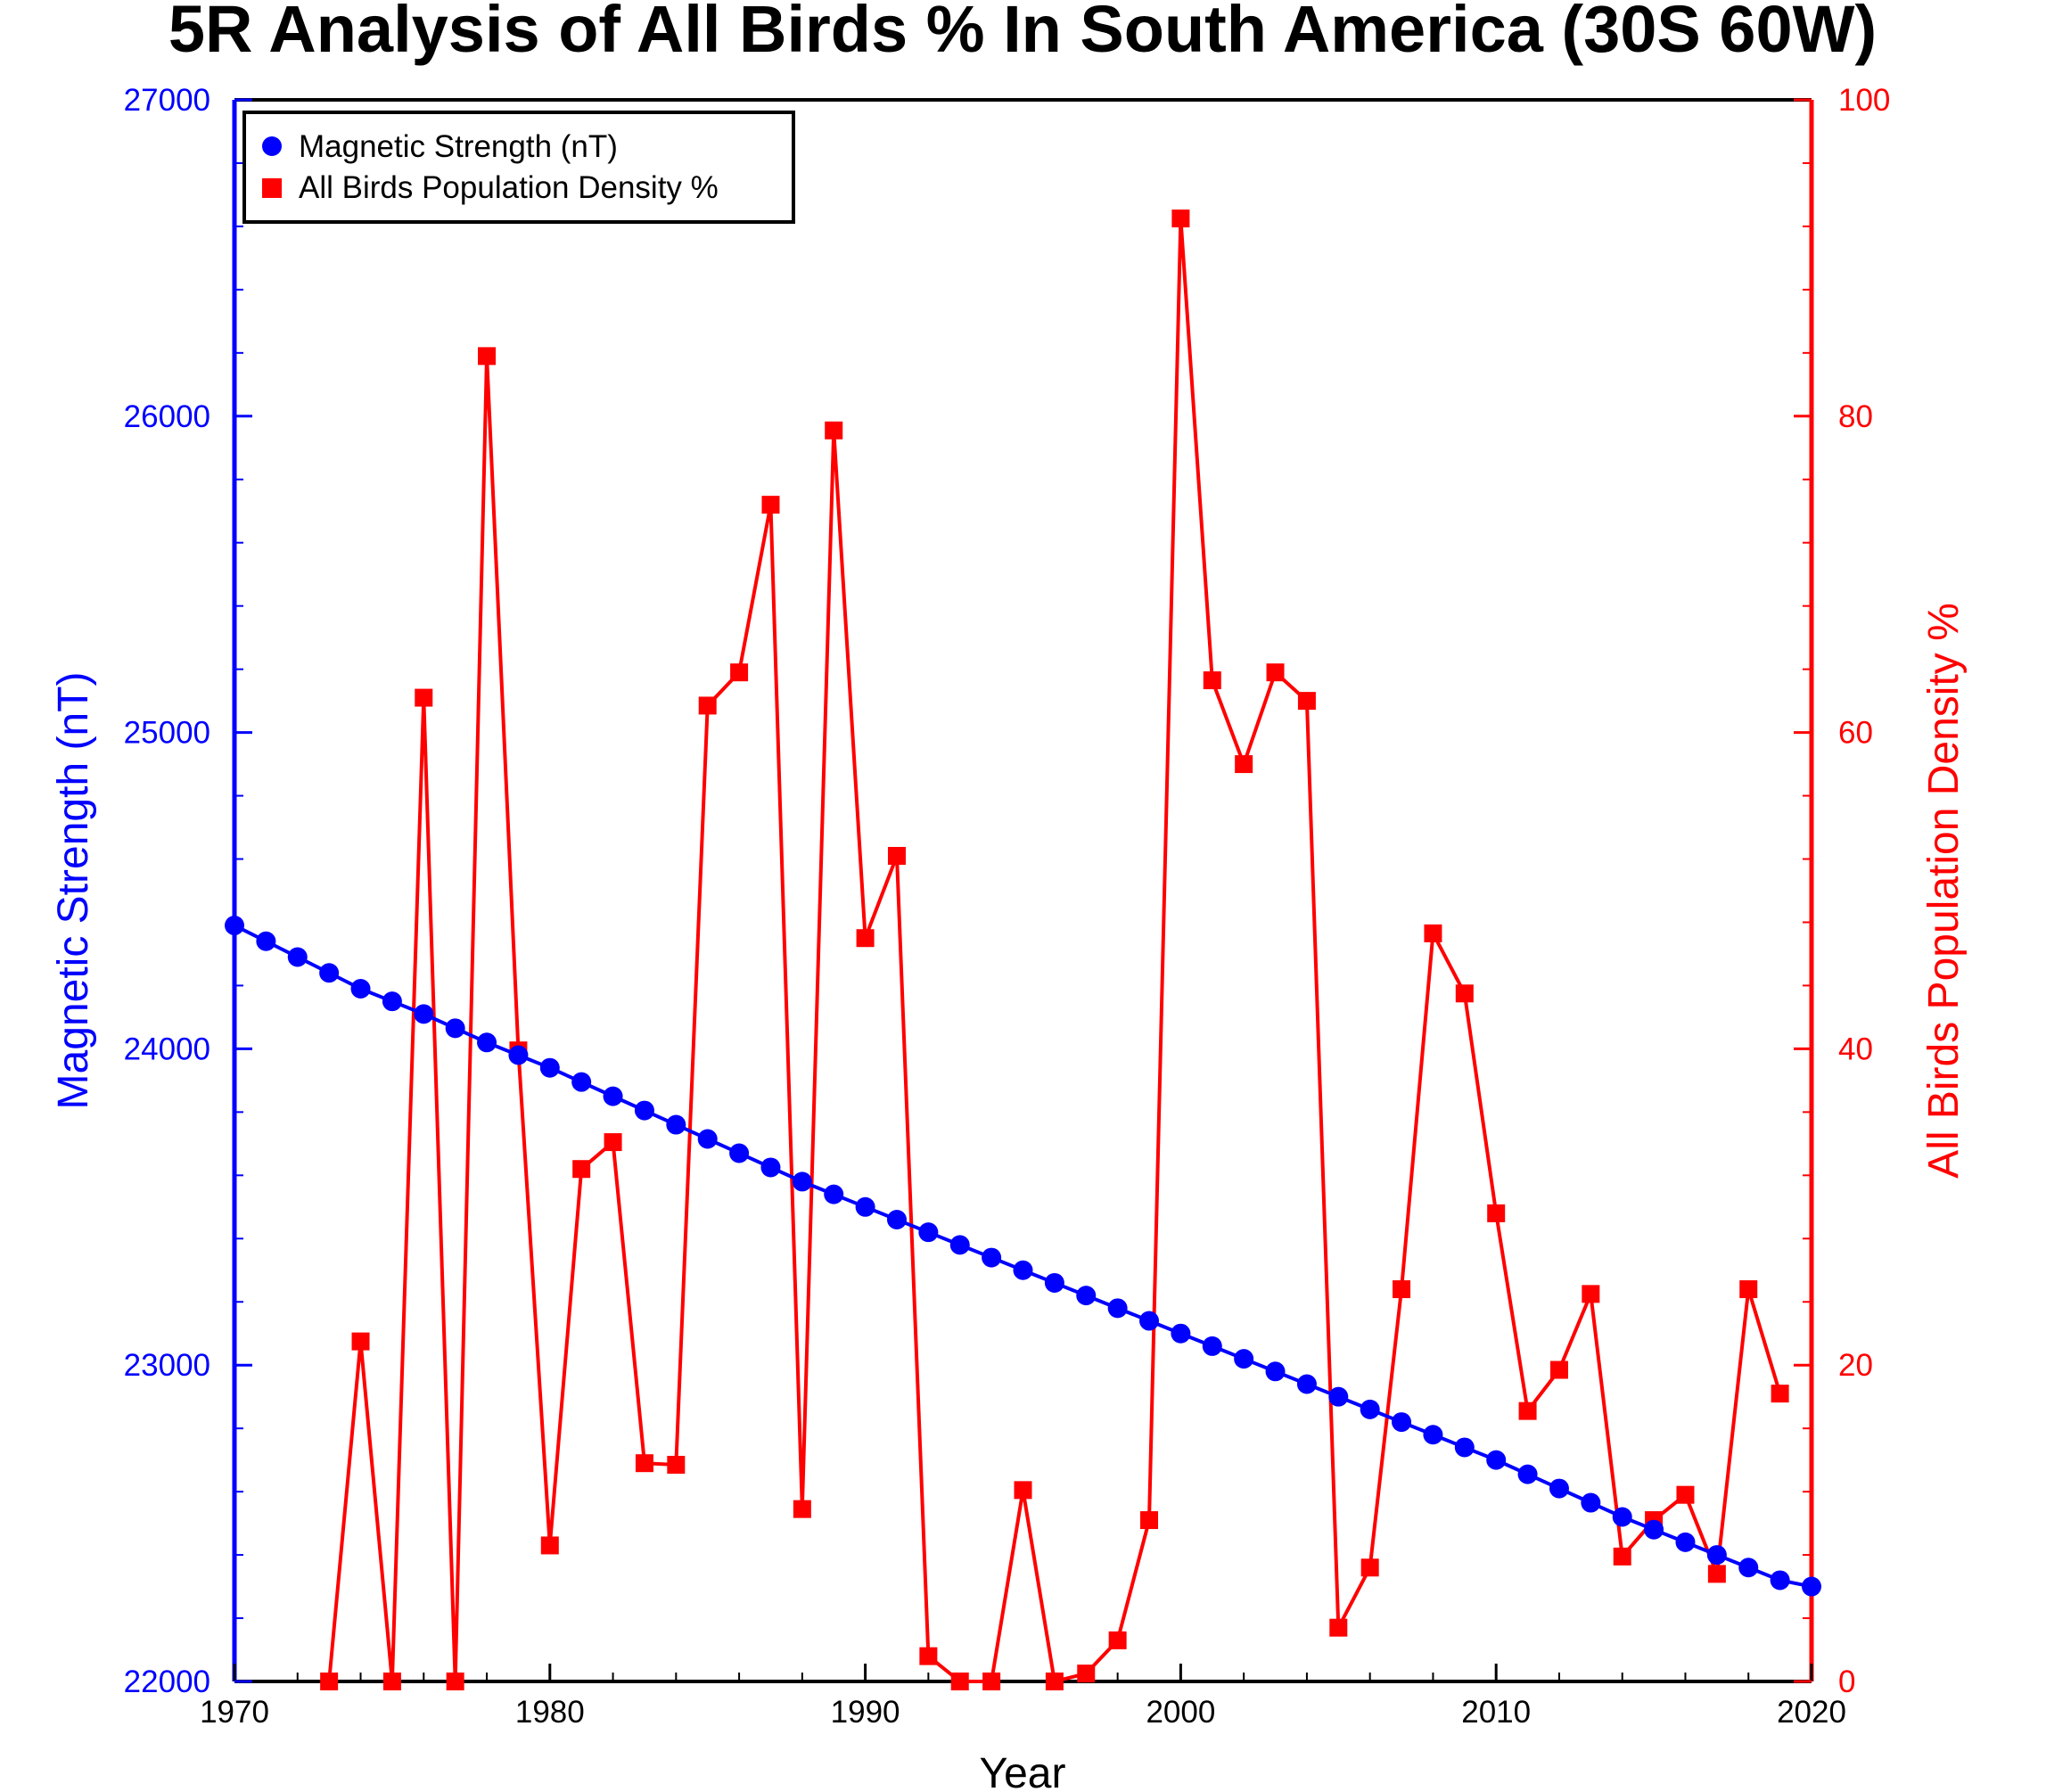 The width and height of the screenshot is (2046, 1792). I want to click on right-tick-label-80: 80, so click(1855, 417).